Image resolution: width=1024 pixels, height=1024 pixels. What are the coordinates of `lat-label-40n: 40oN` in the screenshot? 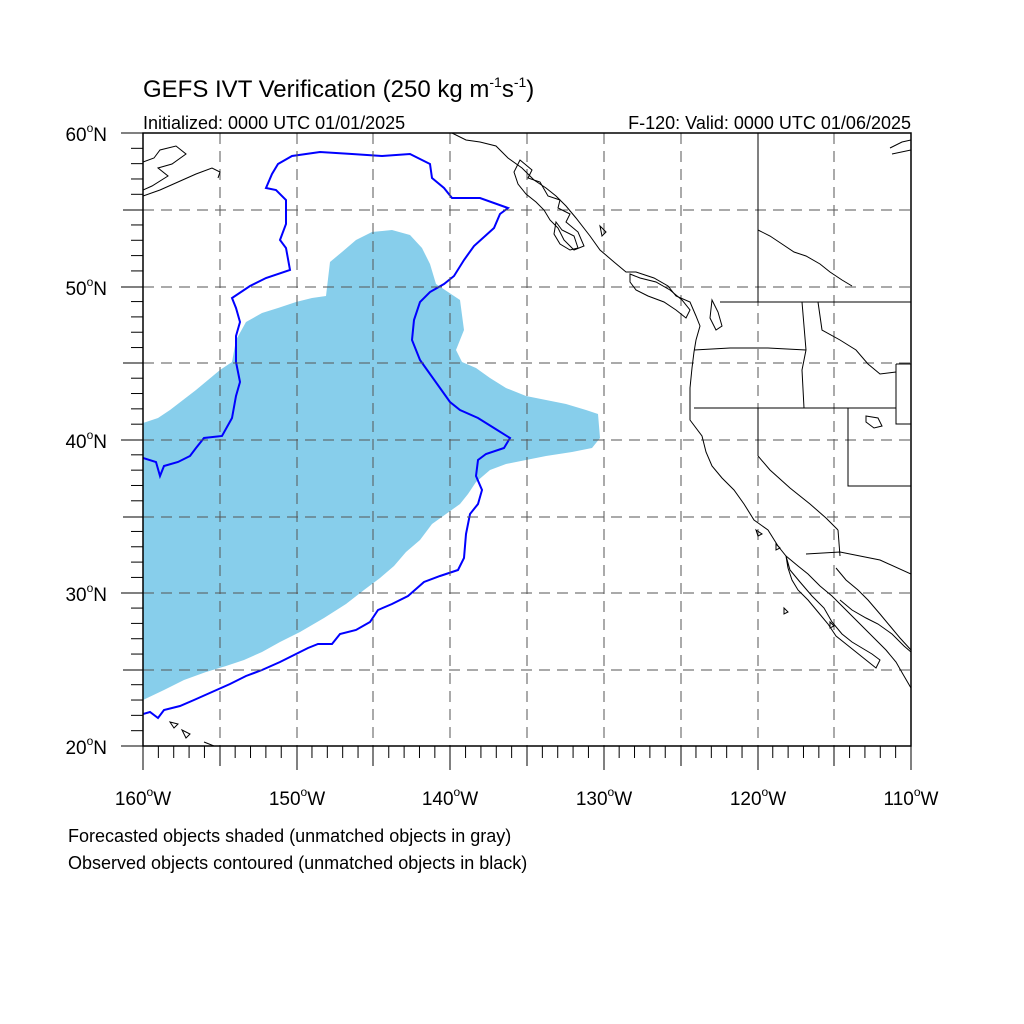 It's located at (86, 440).